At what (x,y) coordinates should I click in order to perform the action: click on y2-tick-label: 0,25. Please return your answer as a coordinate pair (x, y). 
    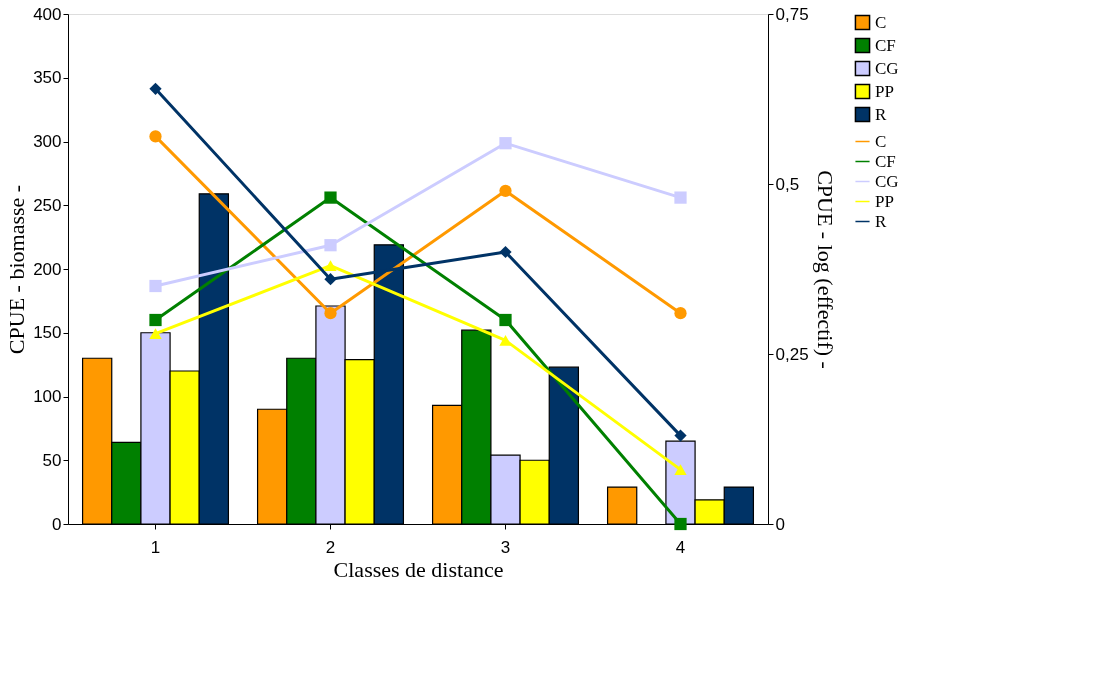
    Looking at the image, I should click on (792, 354).